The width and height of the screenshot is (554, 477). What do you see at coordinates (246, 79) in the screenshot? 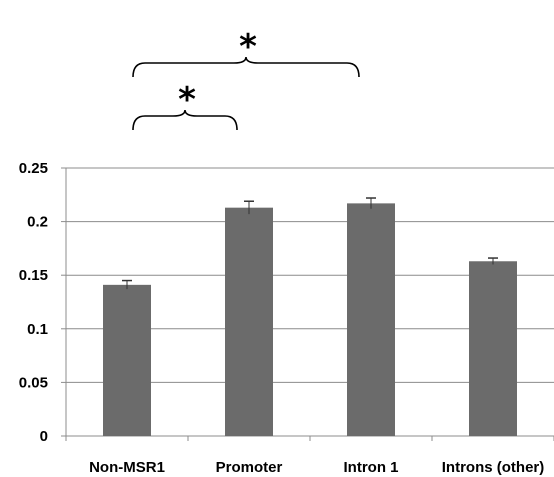
I see `significance-brackets: **` at bounding box center [246, 79].